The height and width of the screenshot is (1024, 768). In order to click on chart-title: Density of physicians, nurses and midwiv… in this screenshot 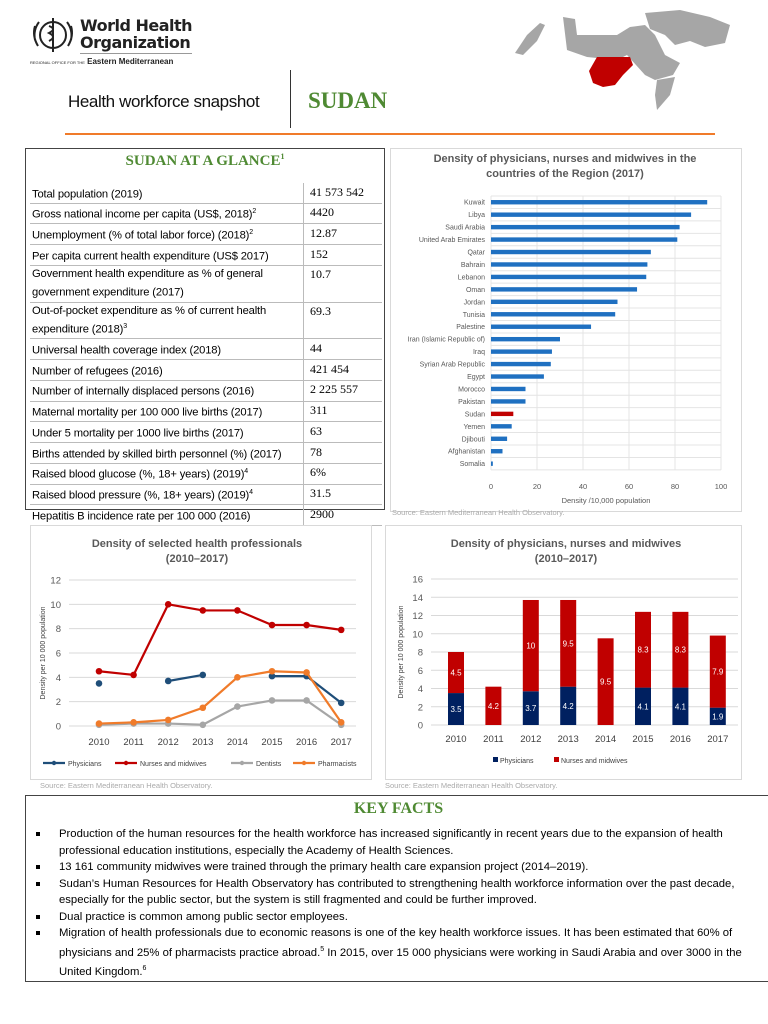, I will do `click(566, 544)`.